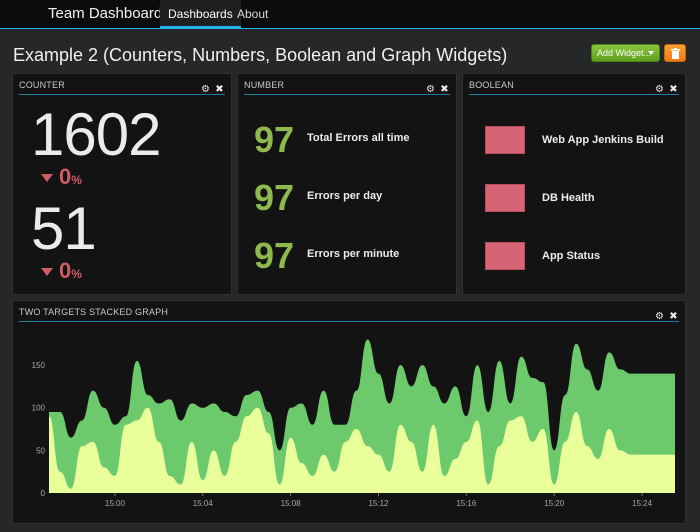 This screenshot has width=700, height=532. I want to click on x-tick-label: 15:24, so click(642, 503).